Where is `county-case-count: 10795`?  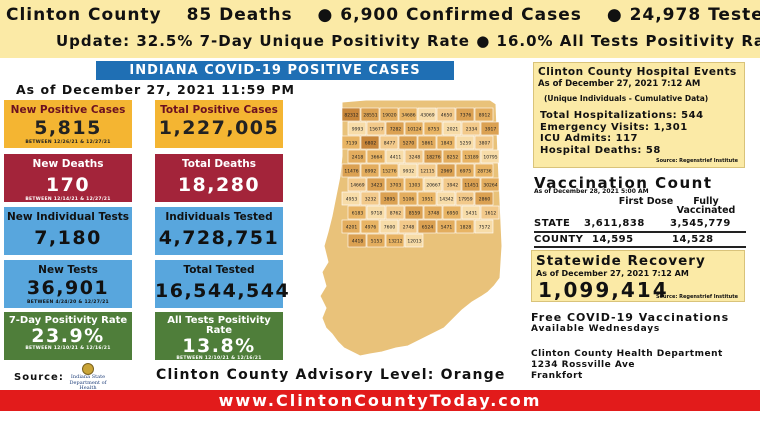 county-case-count: 10795 is located at coordinates (490, 158).